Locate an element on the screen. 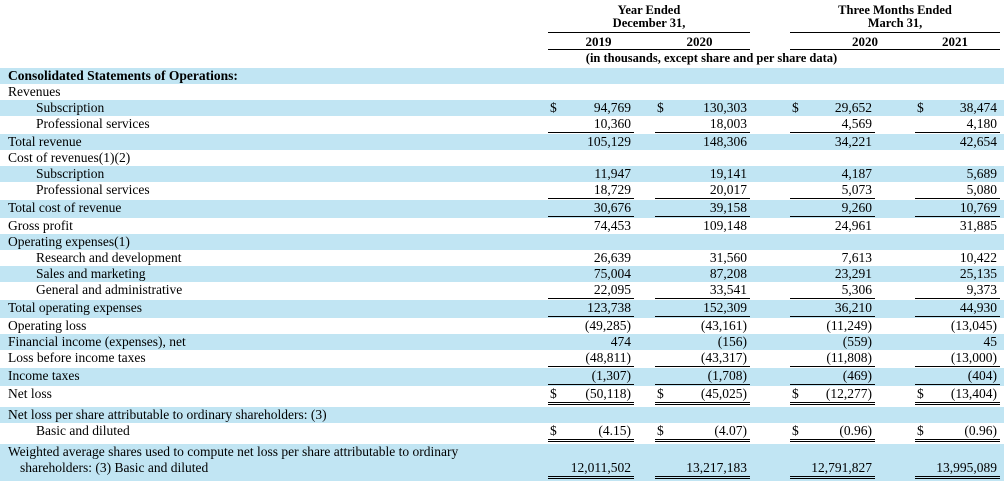 This screenshot has height=481, width=1004. cell-value: 130,303 is located at coordinates (725, 107).